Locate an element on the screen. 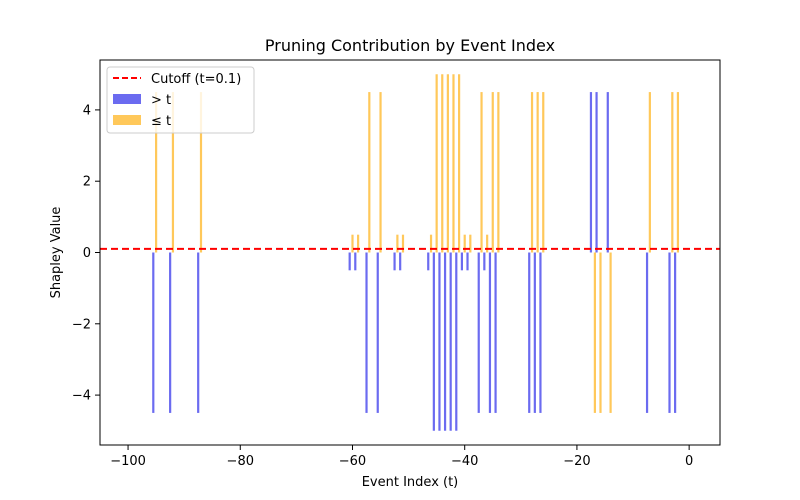 This screenshot has width=800, height=500. x-tick-label: −100 is located at coordinates (128, 461).